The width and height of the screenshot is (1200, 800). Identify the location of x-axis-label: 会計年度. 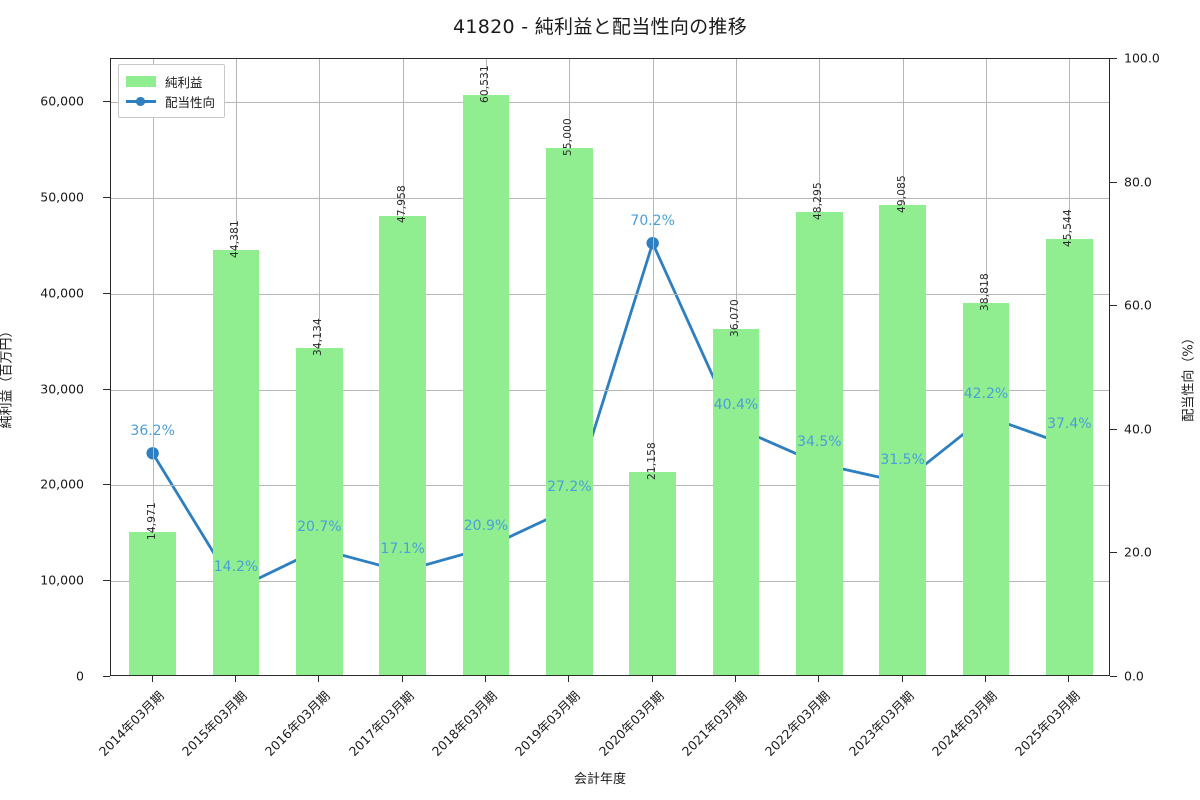
(599, 779).